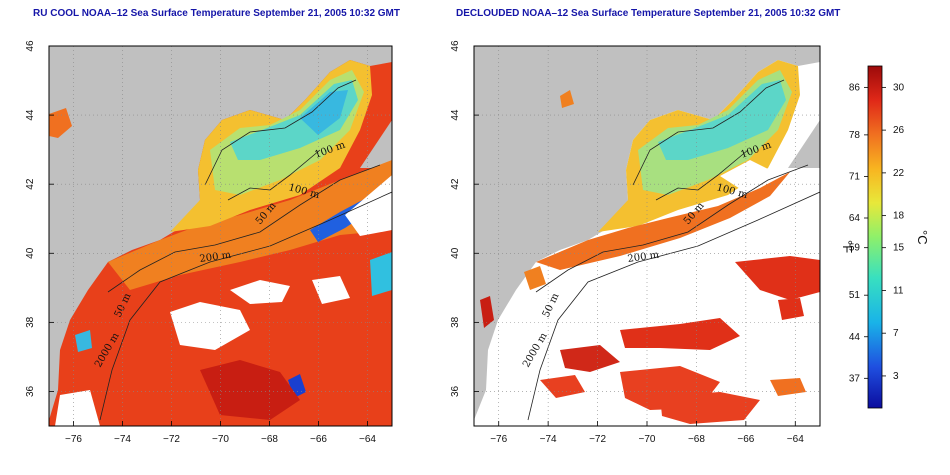 The height and width of the screenshot is (475, 950). I want to click on colorbar-f-label: 51, so click(855, 295).